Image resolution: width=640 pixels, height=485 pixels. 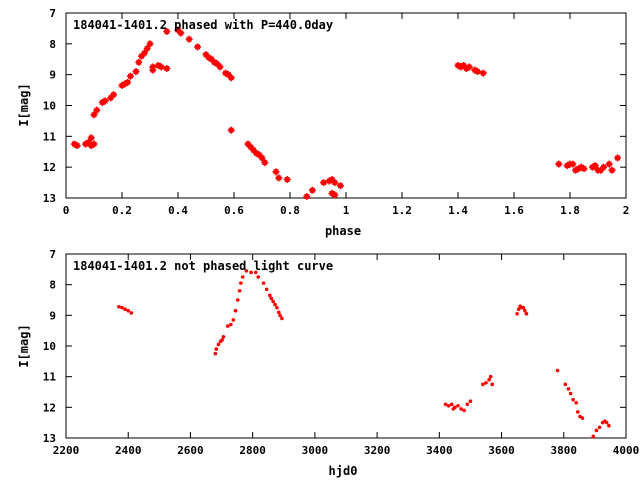 I want to click on unphased-y-tick-label: 11, so click(x=50, y=377).